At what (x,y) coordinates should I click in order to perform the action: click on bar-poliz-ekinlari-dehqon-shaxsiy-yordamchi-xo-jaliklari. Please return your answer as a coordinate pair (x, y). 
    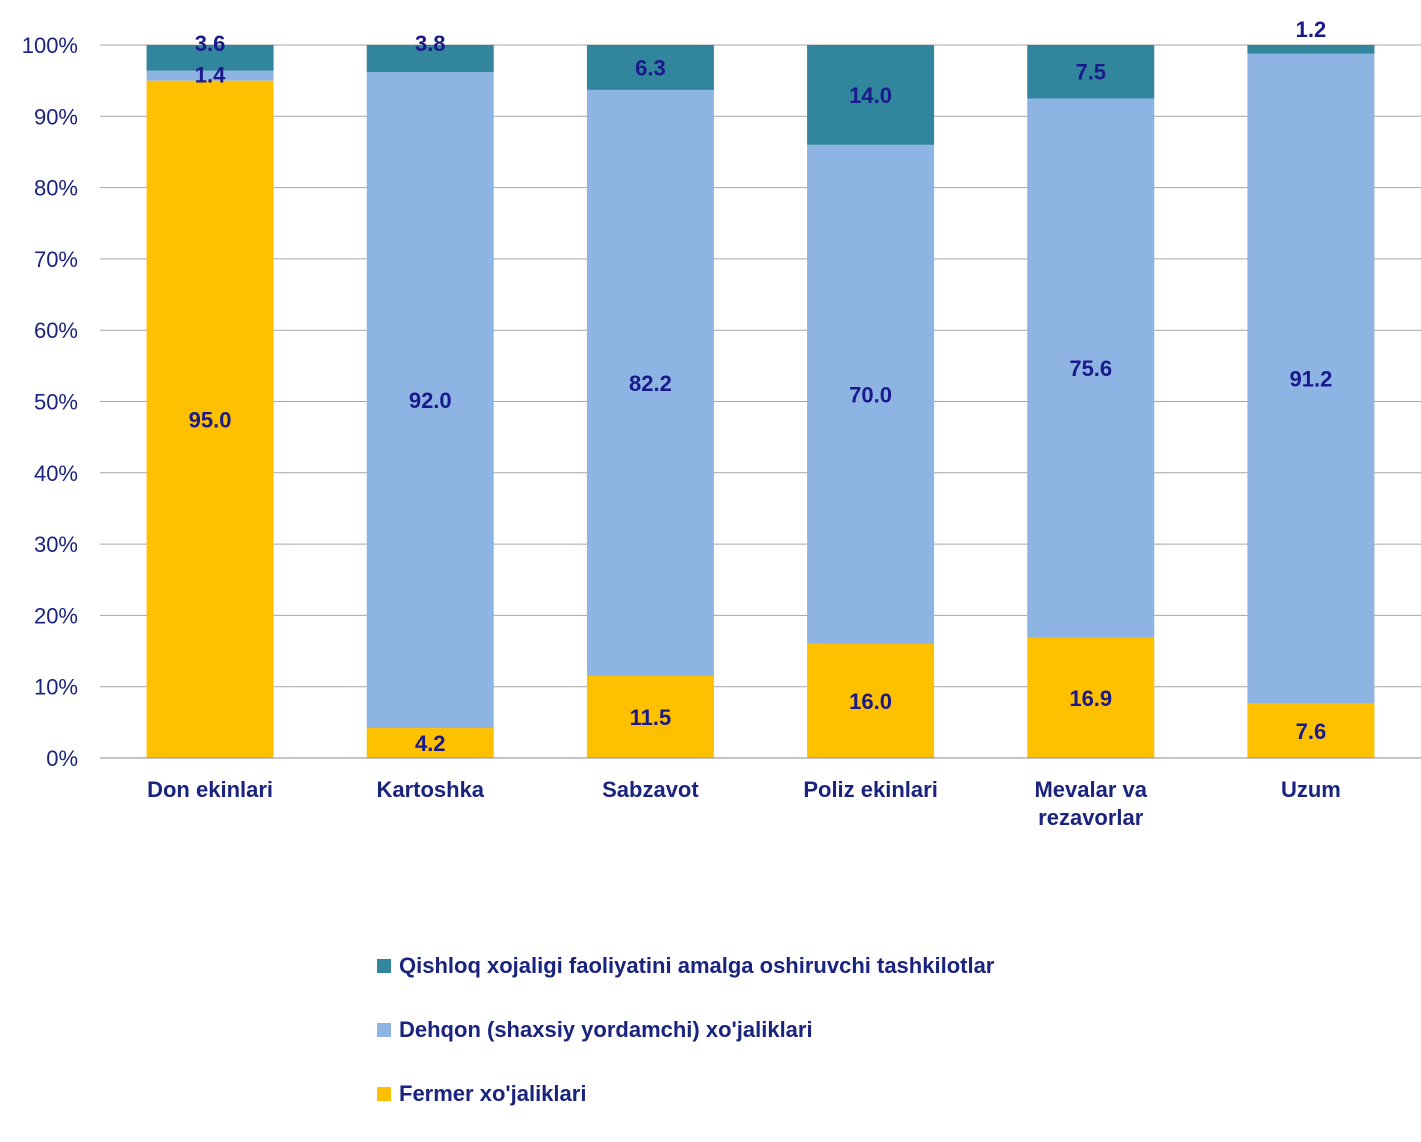
    Looking at the image, I should click on (871, 394).